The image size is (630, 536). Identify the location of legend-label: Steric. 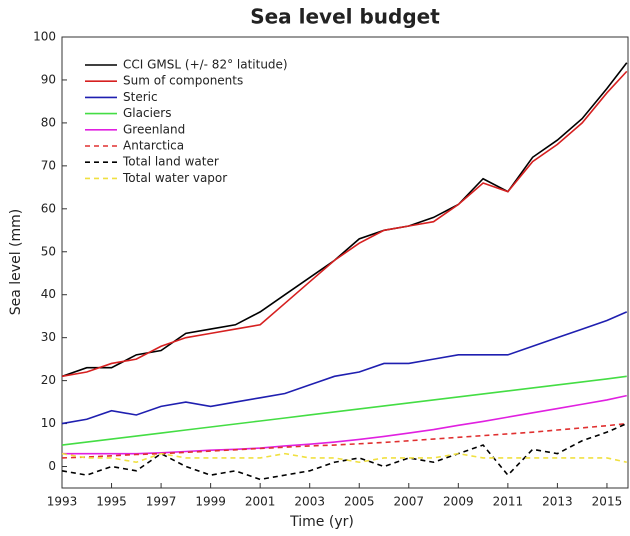
(140, 97).